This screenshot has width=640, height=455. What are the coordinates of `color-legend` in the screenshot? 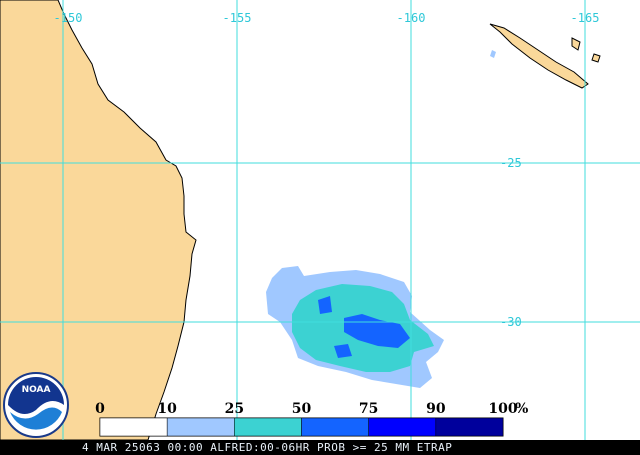 It's located at (301, 427).